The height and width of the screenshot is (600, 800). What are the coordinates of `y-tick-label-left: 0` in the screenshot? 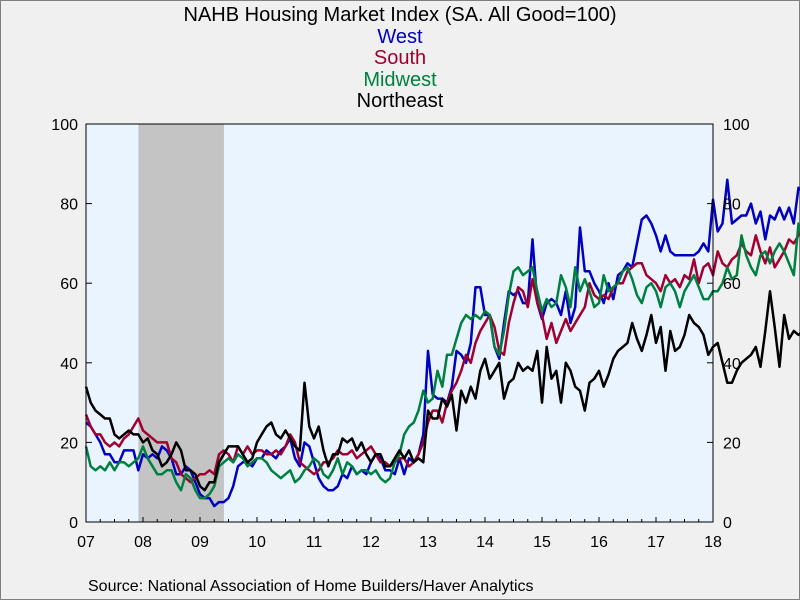 It's located at (73, 523).